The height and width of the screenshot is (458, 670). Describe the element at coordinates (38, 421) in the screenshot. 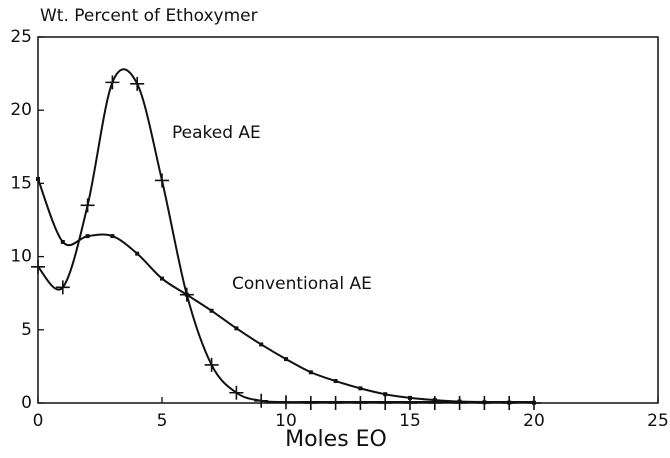

I see `x-tick-label: 0` at that location.